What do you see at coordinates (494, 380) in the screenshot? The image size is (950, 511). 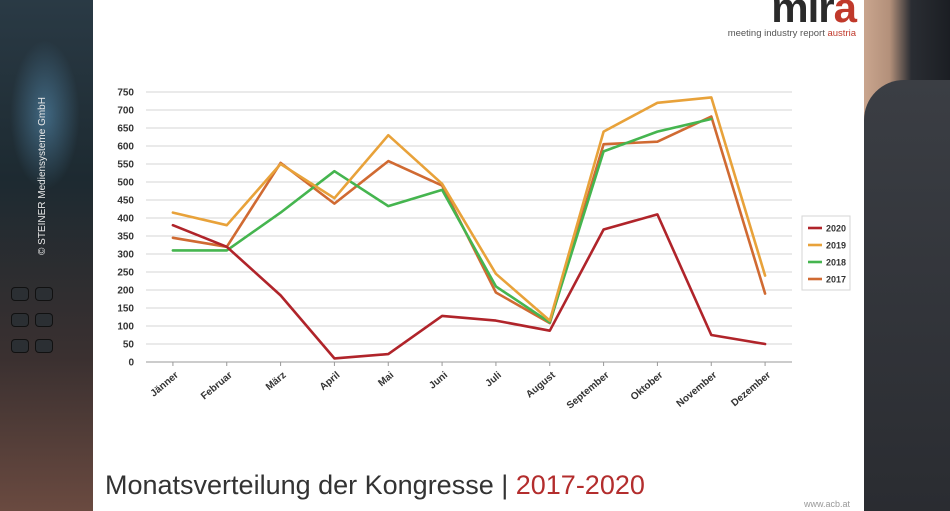 I see `x-tick-label: Juli` at bounding box center [494, 380].